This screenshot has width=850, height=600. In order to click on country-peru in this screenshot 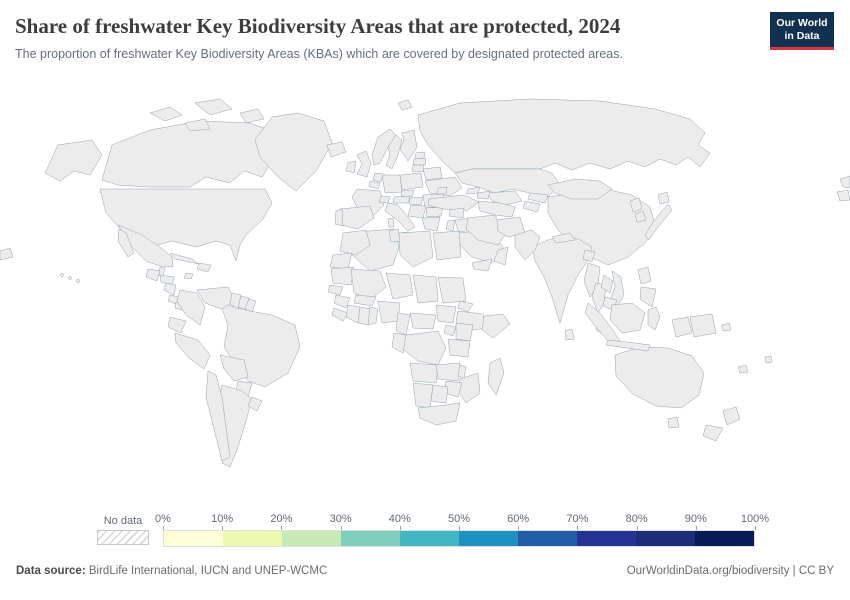, I will do `click(192, 351)`.